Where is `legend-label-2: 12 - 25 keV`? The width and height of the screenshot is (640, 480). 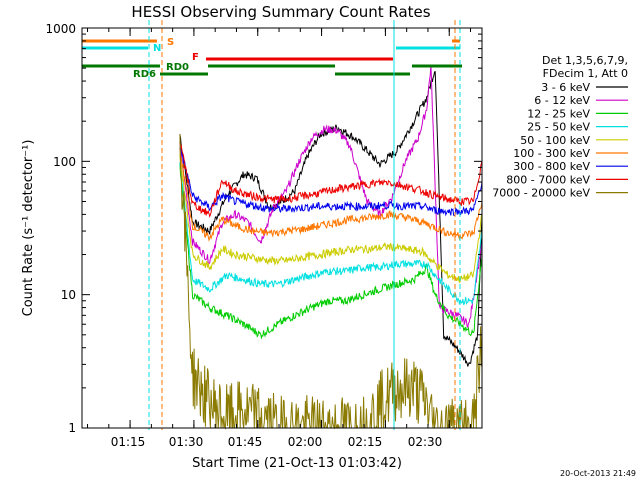 legend-label-2: 12 - 25 keV is located at coordinates (558, 113).